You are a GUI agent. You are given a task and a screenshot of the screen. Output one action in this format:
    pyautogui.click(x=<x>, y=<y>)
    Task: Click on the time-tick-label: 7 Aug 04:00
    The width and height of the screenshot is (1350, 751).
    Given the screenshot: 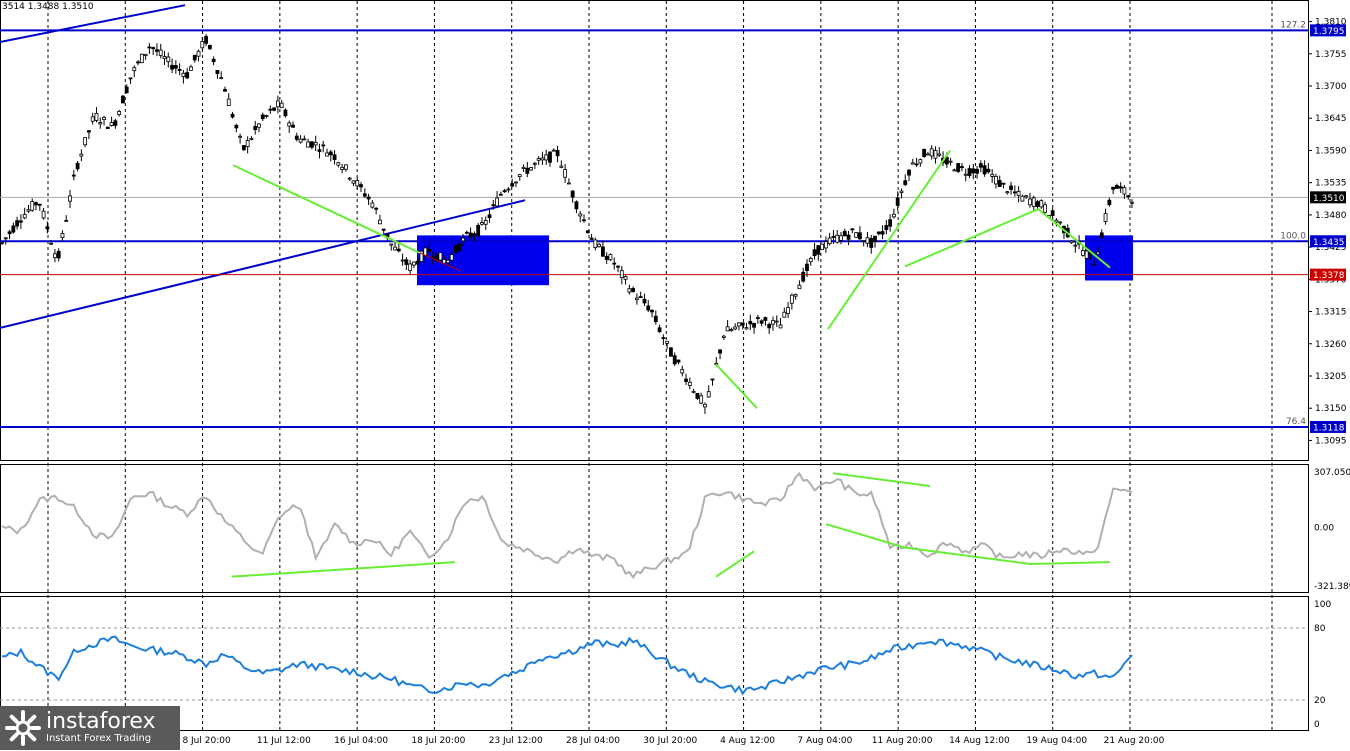 What is the action you would take?
    pyautogui.click(x=824, y=741)
    